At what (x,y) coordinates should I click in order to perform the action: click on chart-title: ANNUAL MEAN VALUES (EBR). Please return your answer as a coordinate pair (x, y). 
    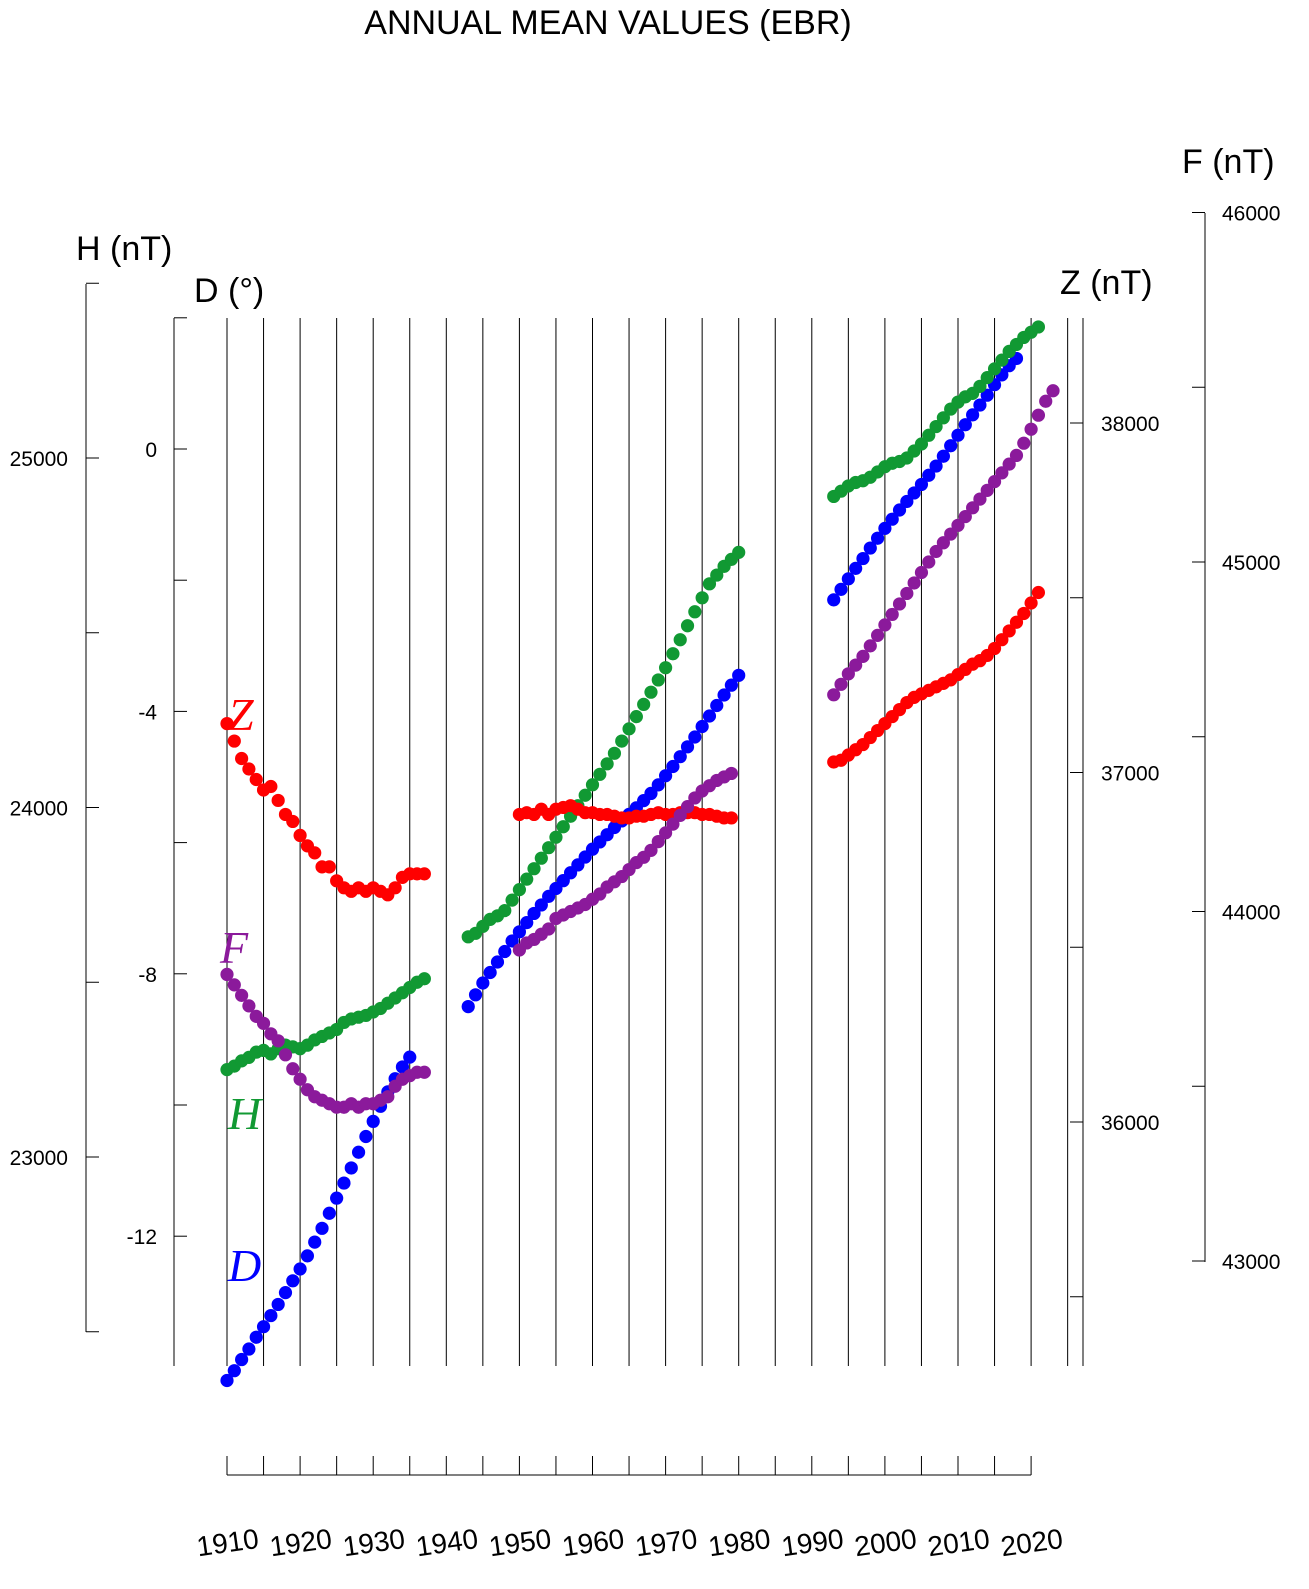
    Looking at the image, I should click on (607, 23).